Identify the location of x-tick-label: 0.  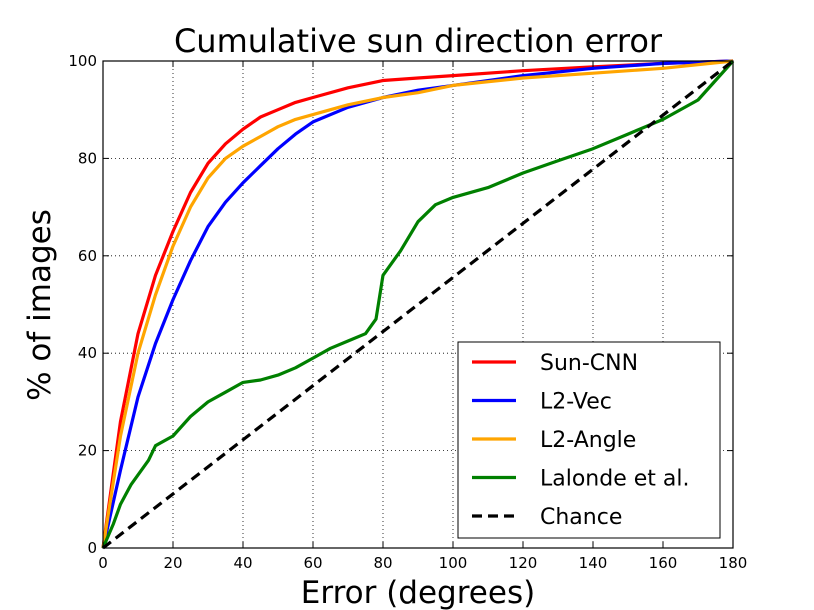
(103, 563).